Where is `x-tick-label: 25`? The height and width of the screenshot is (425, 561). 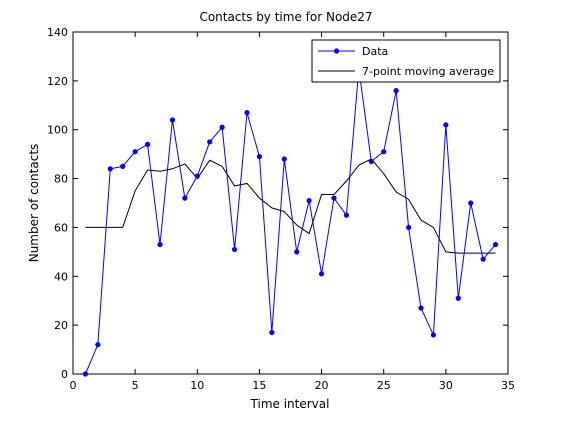
x-tick-label: 25 is located at coordinates (384, 385).